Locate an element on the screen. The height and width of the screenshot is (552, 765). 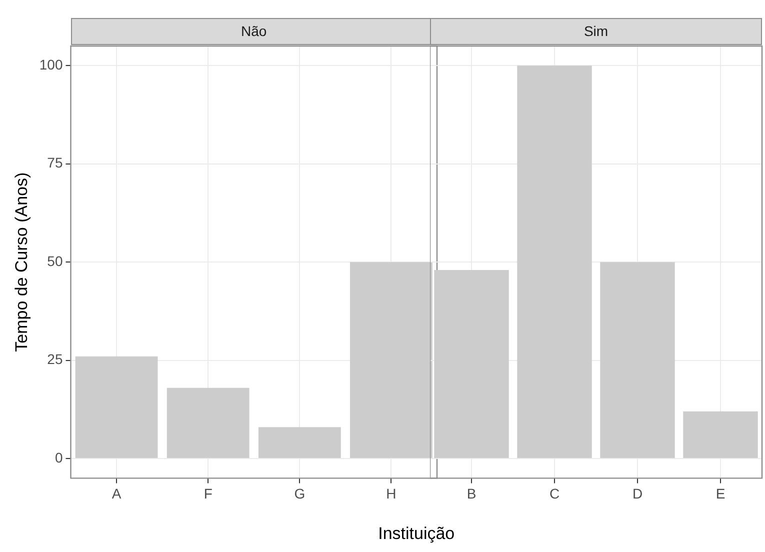
y-tick-label: 0 is located at coordinates (58, 457).